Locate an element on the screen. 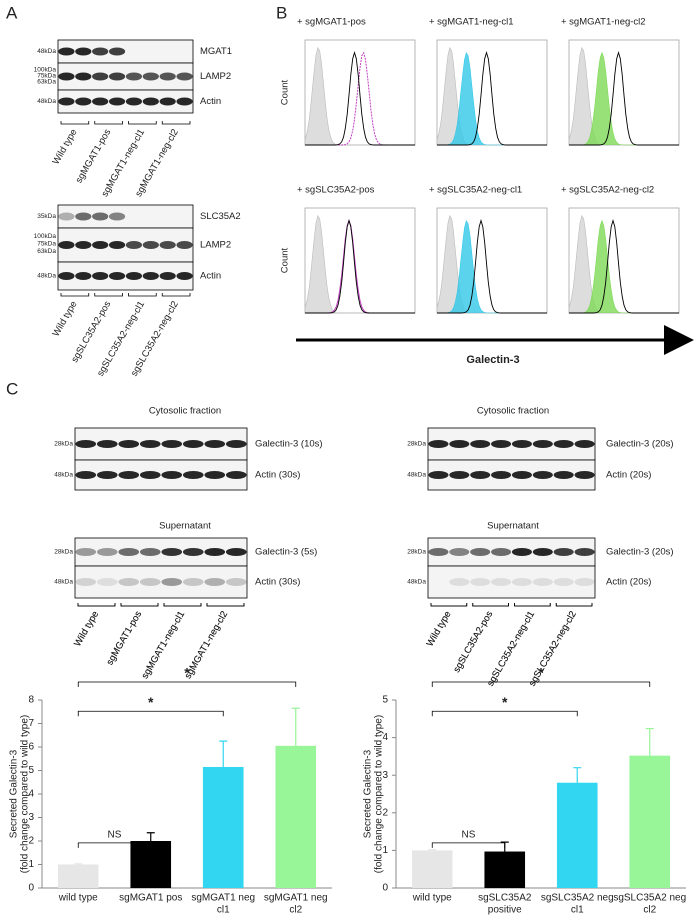  row-label: Galectin-3 (20s) is located at coordinates (640, 444).